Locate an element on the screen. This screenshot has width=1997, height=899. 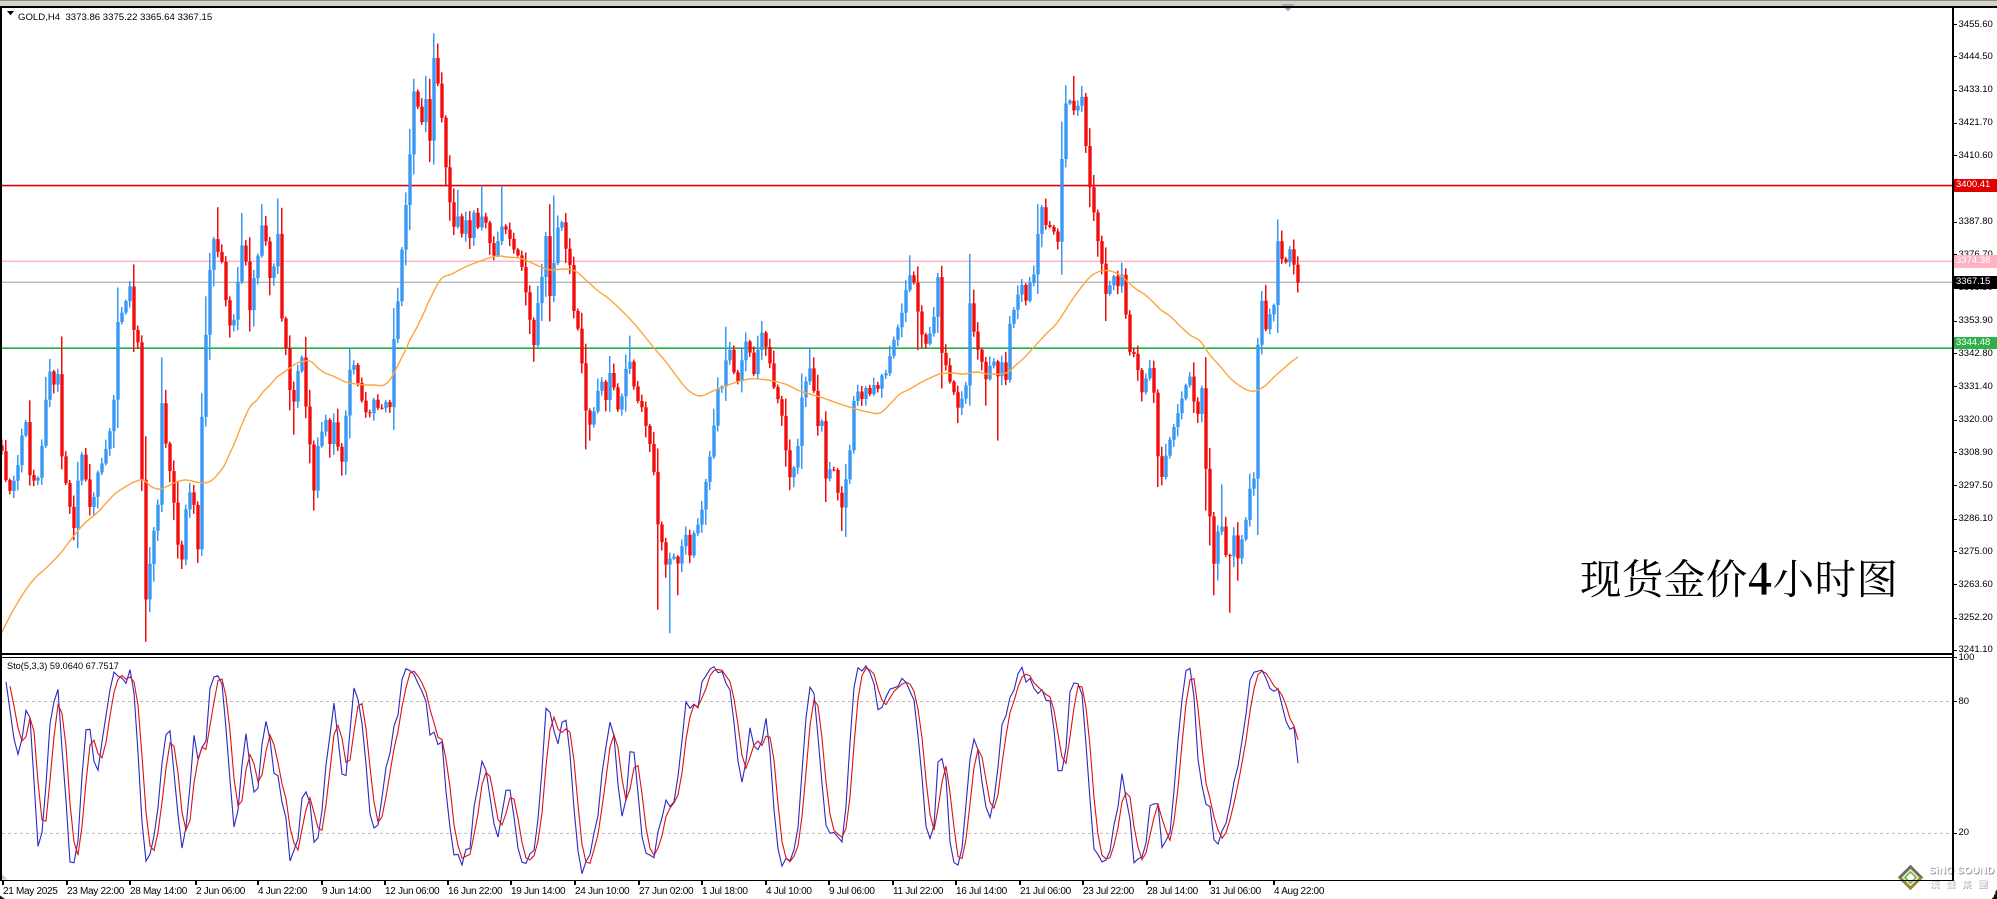
svg-text: SiNO SOUND is located at coordinates (1961, 871).